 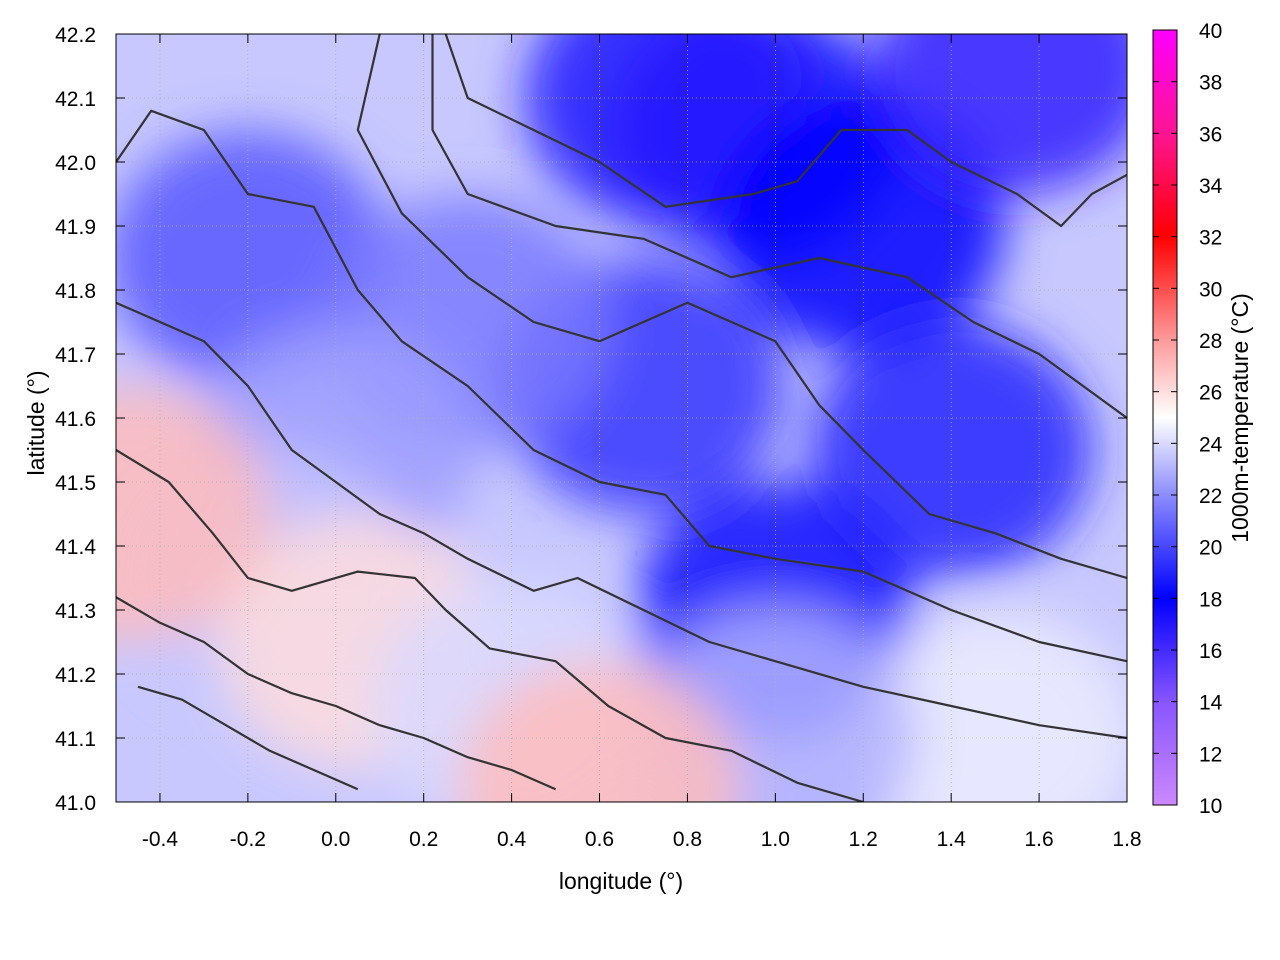 What do you see at coordinates (863, 839) in the screenshot?
I see `x-tick-label: 1.2` at bounding box center [863, 839].